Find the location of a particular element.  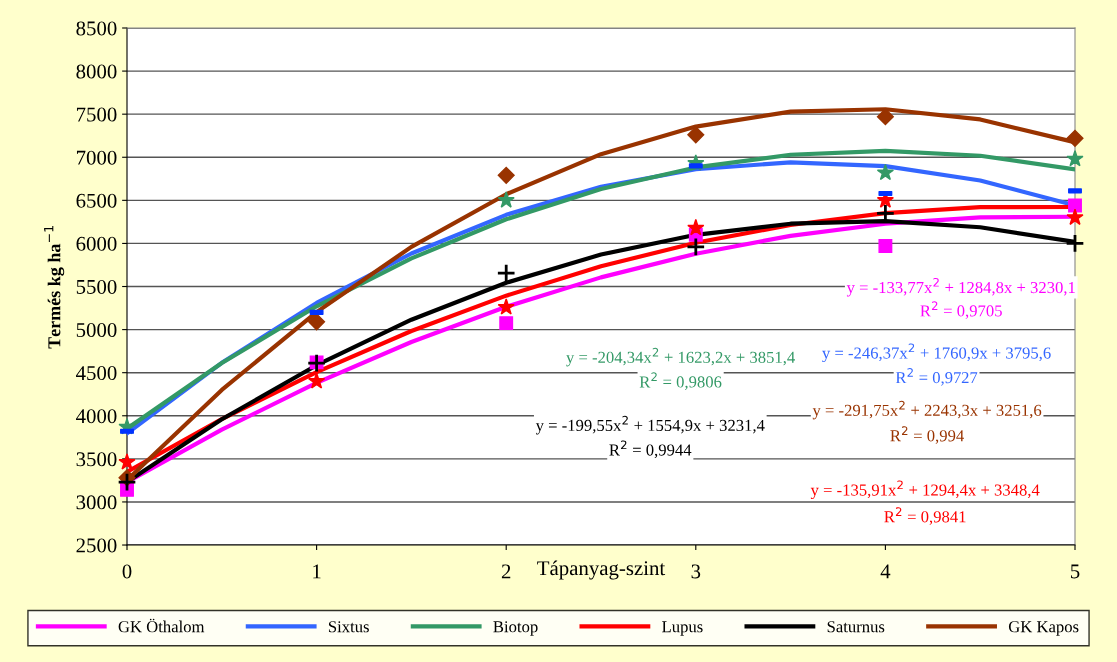

annotation: R$^{2}$ = 0,9727 is located at coordinates (936, 377).